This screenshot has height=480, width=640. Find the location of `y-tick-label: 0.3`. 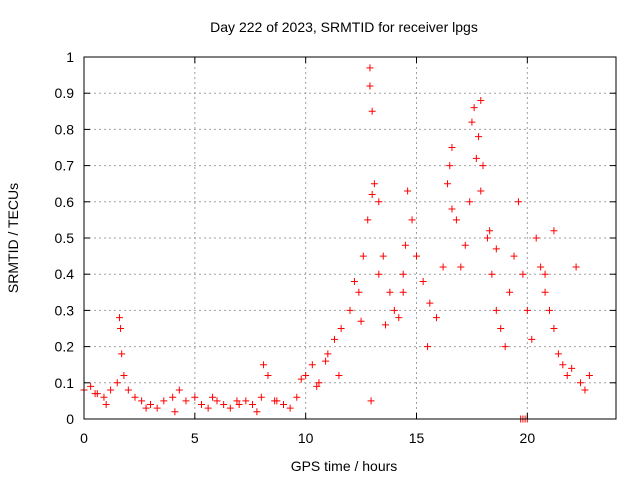

y-tick-label: 0.3 is located at coordinates (65, 310).